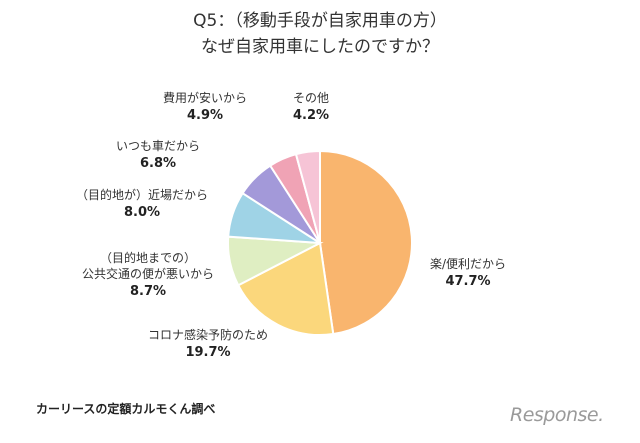  Describe the element at coordinates (320, 47) in the screenshot. I see `chart-title-line2: なぜ自家用車にしたのですか？` at that location.